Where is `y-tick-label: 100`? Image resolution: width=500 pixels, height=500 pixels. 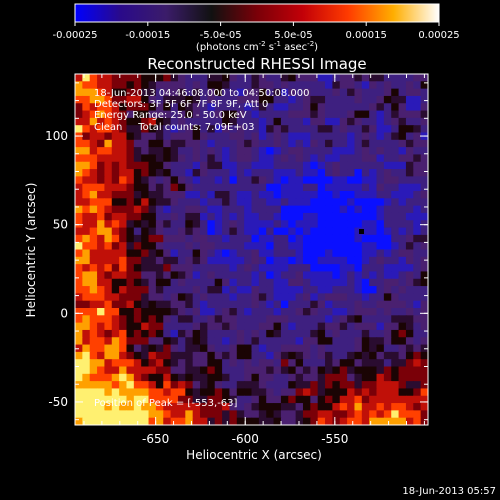
y-tick-label: 100 is located at coordinates (56, 136).